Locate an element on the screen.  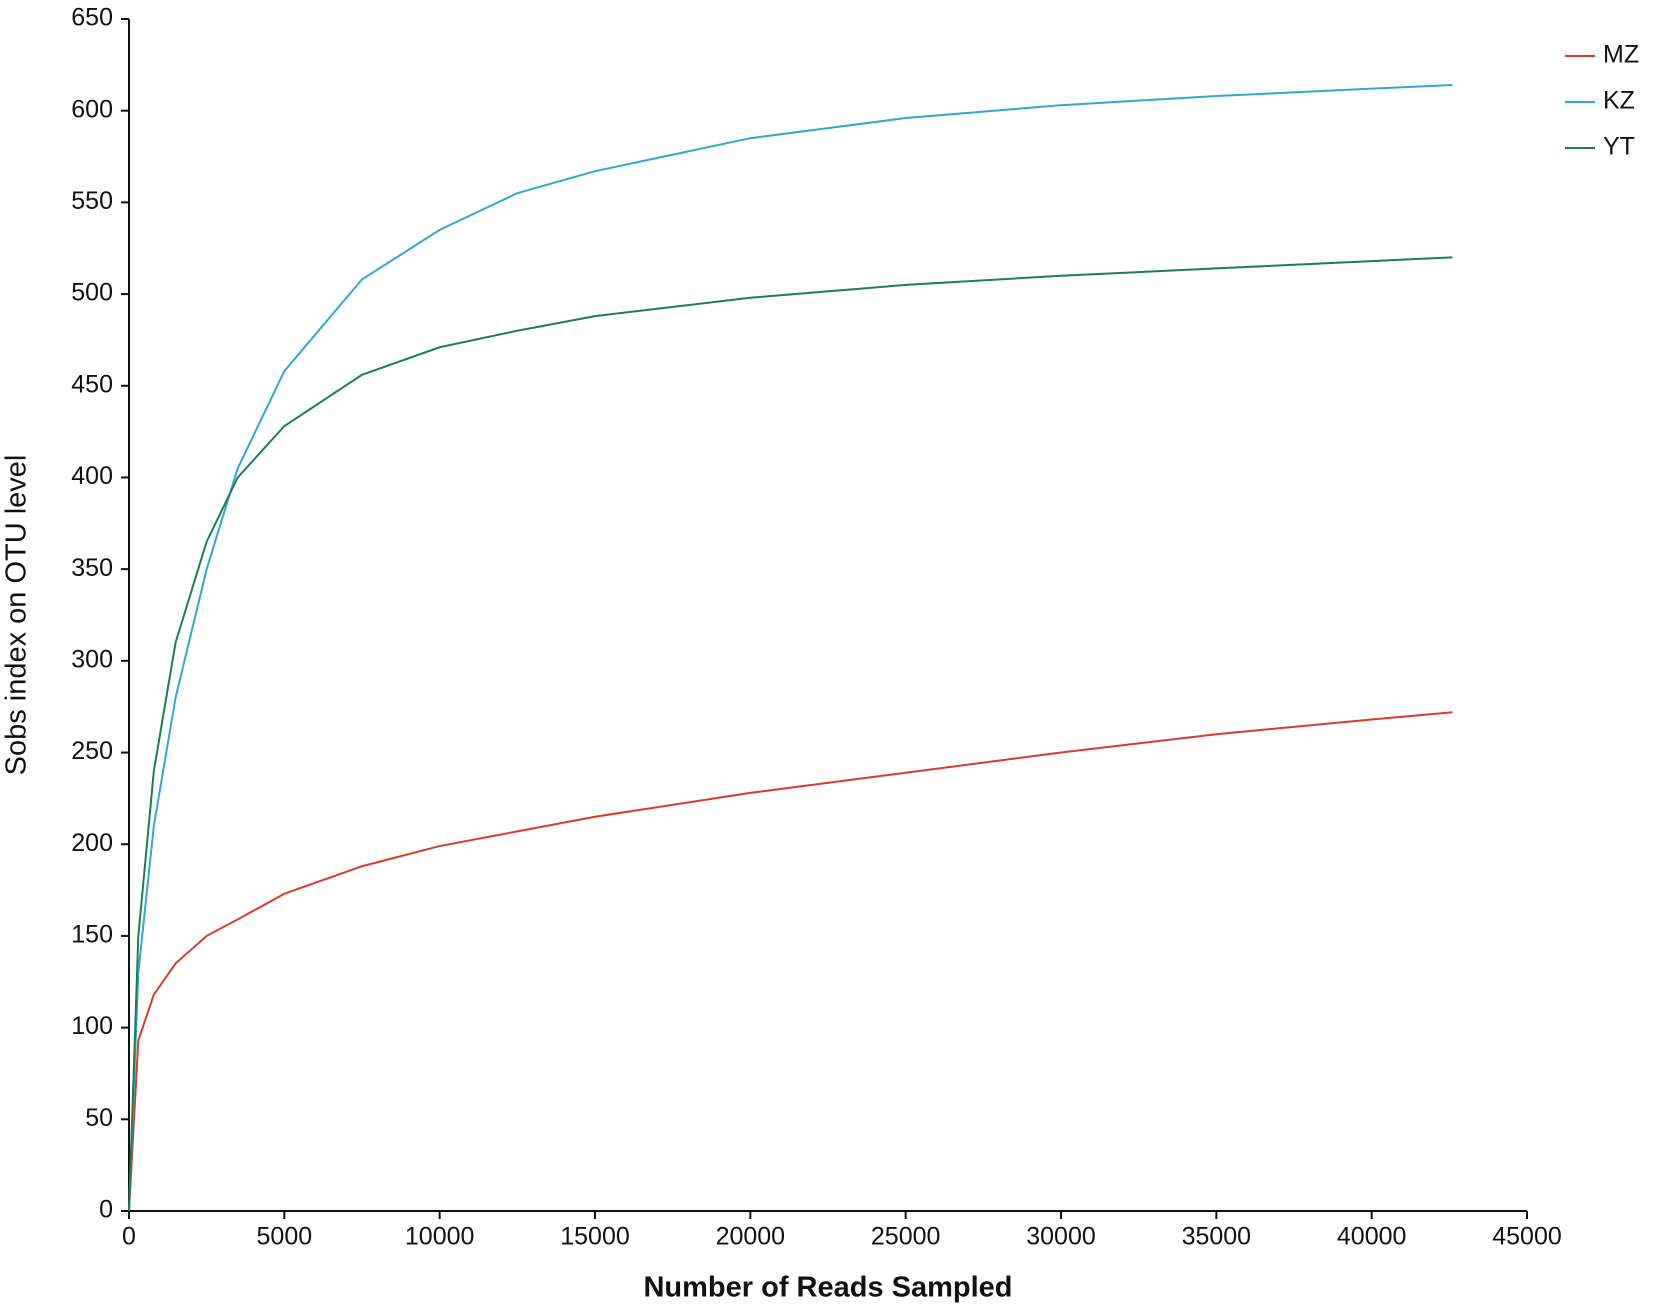
y-tick-label: 350 is located at coordinates (92, 568).